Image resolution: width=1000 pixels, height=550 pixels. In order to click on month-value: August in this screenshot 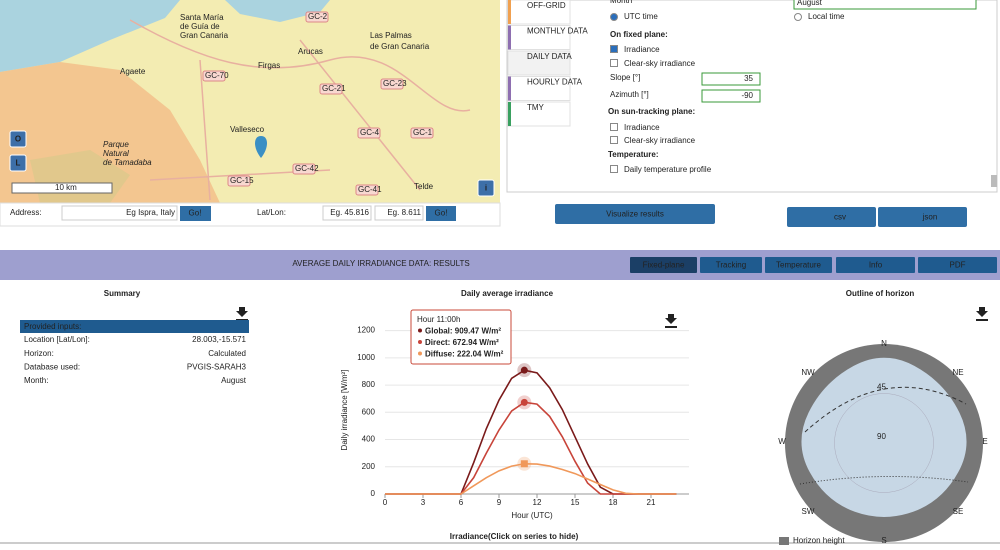, I will do `click(810, 3)`.